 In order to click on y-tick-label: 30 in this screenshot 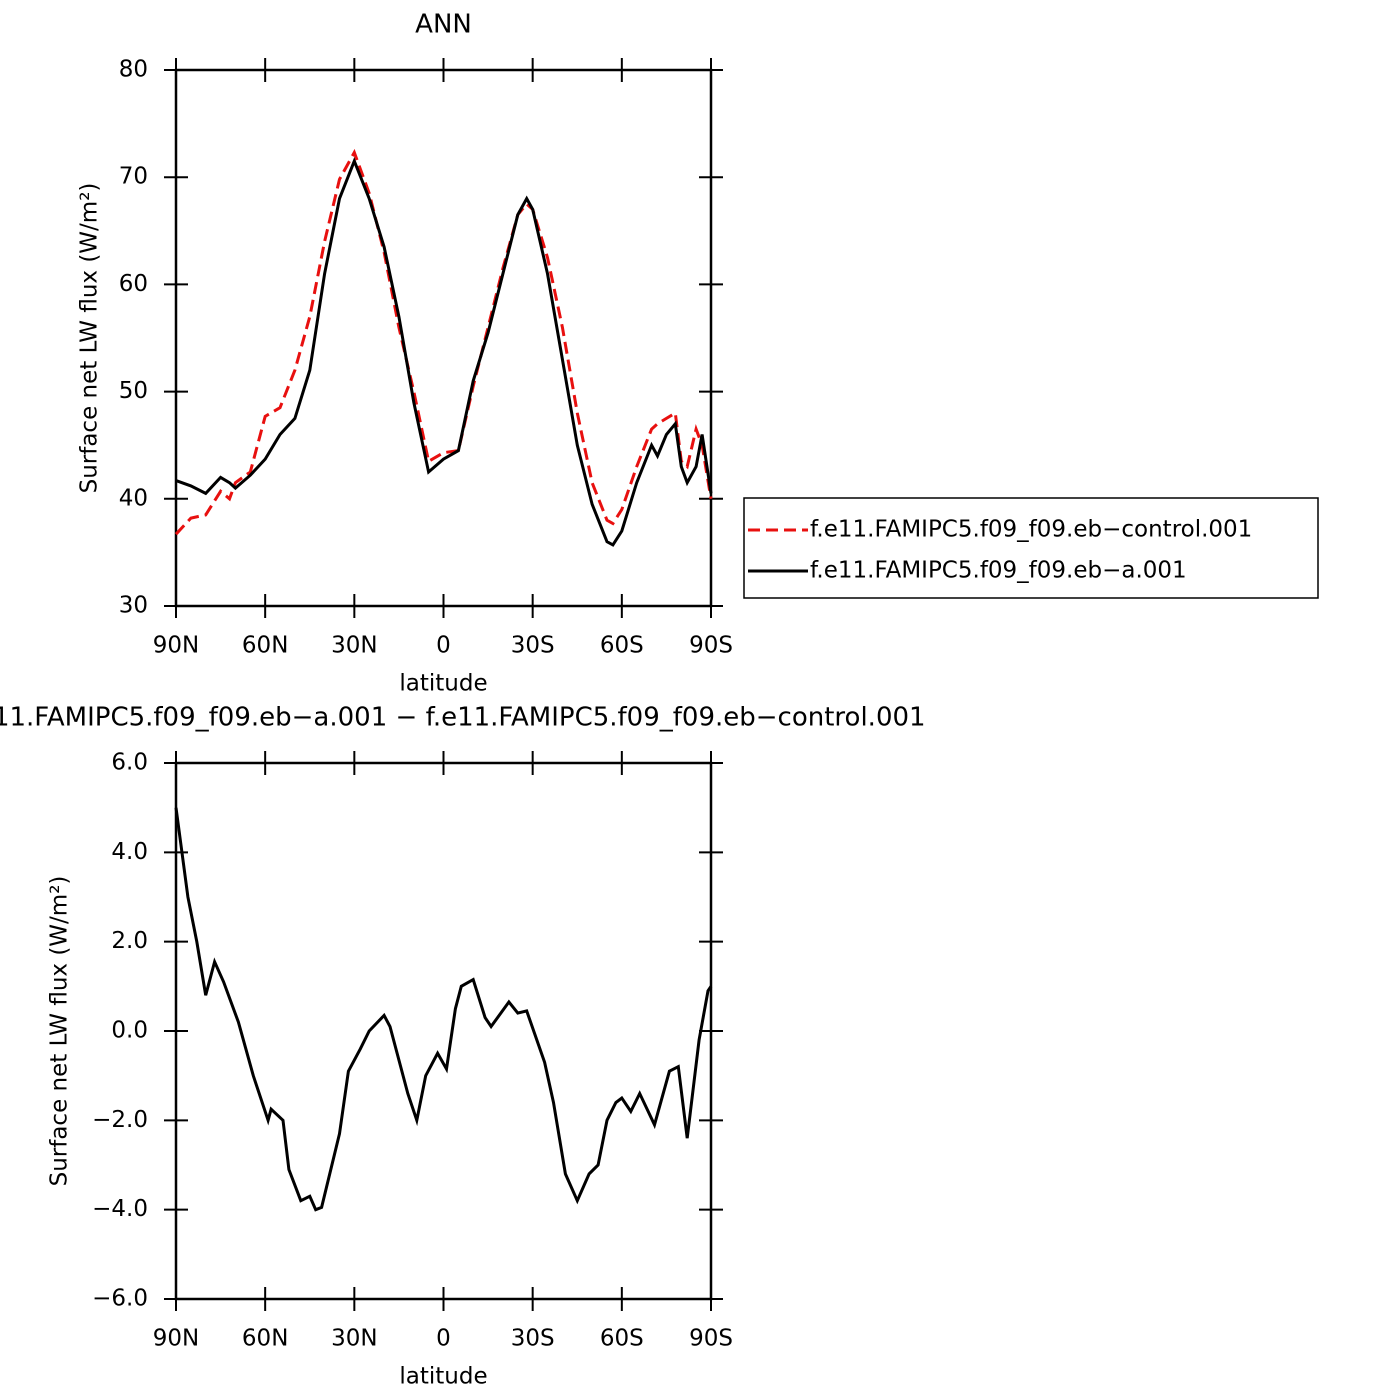, I will do `click(133, 606)`.